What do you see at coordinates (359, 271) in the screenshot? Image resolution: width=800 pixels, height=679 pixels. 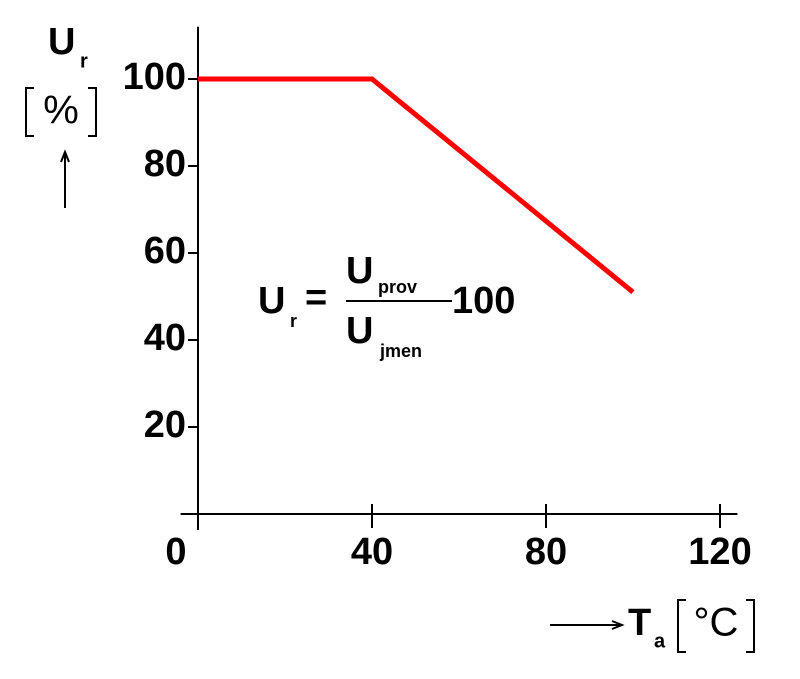 I see `formula-num: U` at bounding box center [359, 271].